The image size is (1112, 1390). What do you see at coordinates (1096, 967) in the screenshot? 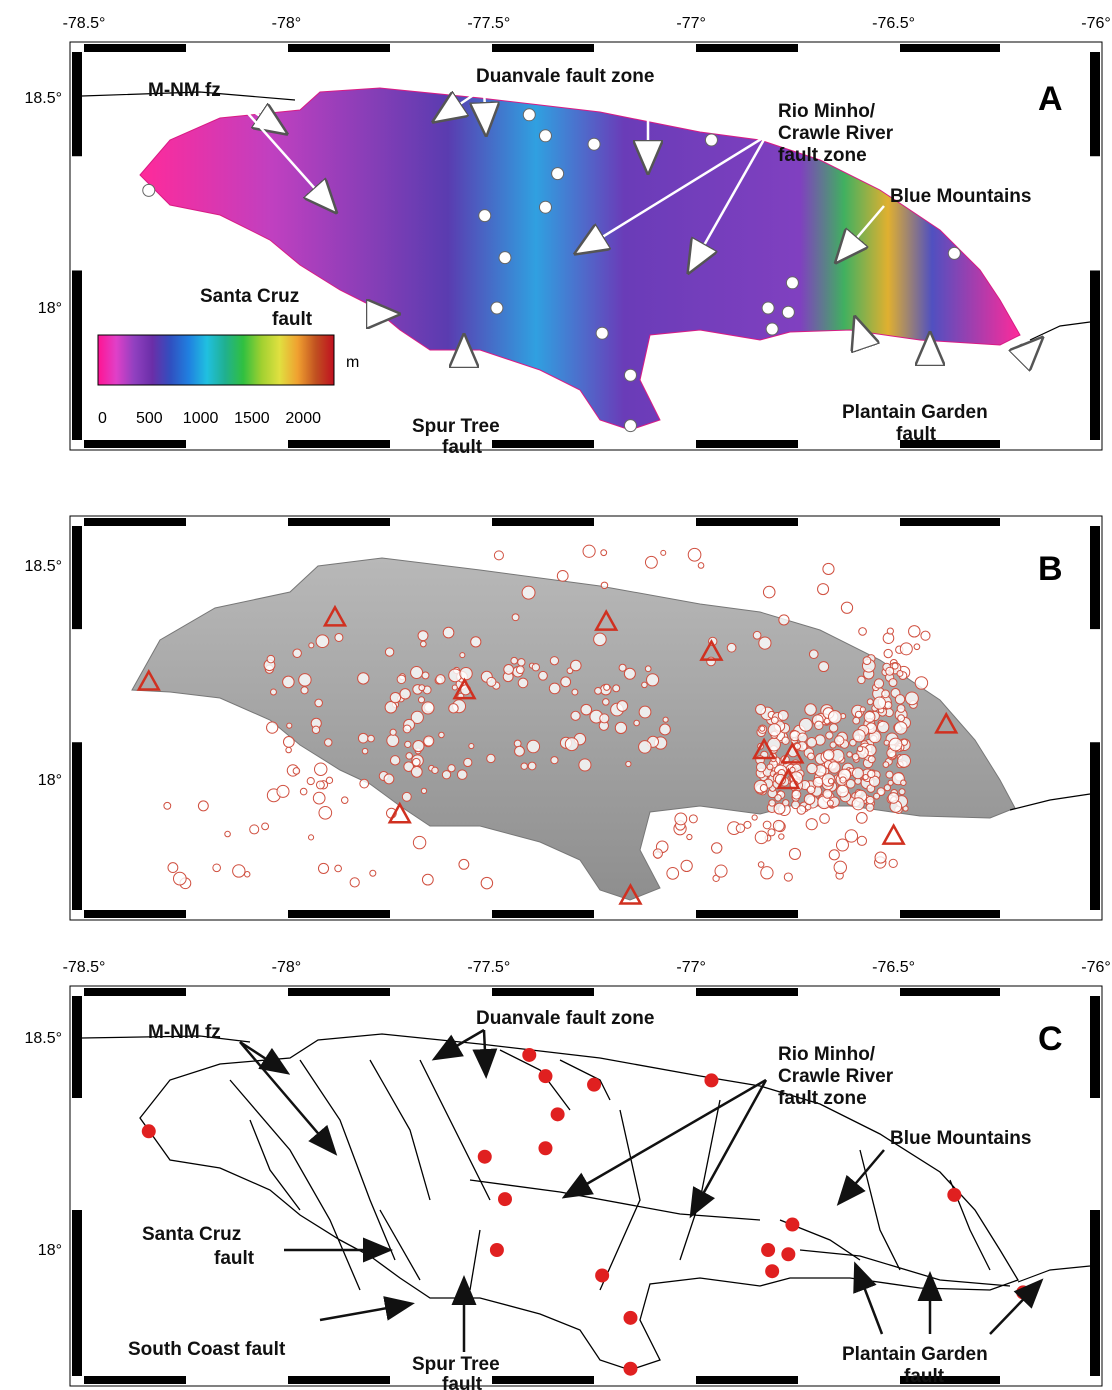
I see `lon-tick-label: -76°` at bounding box center [1096, 967].